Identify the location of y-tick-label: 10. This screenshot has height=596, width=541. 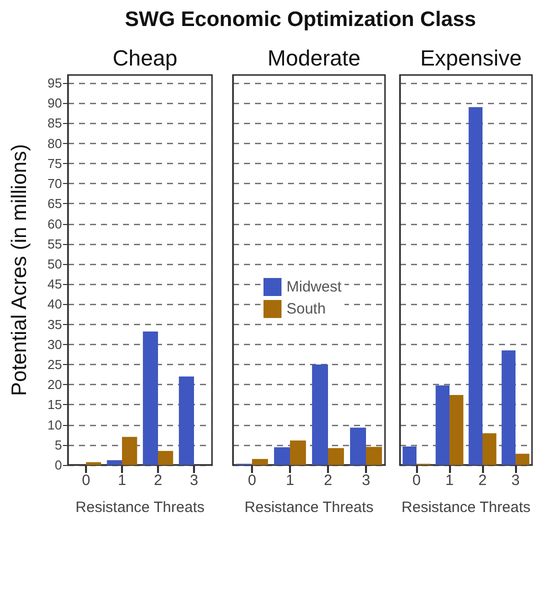
(55, 424).